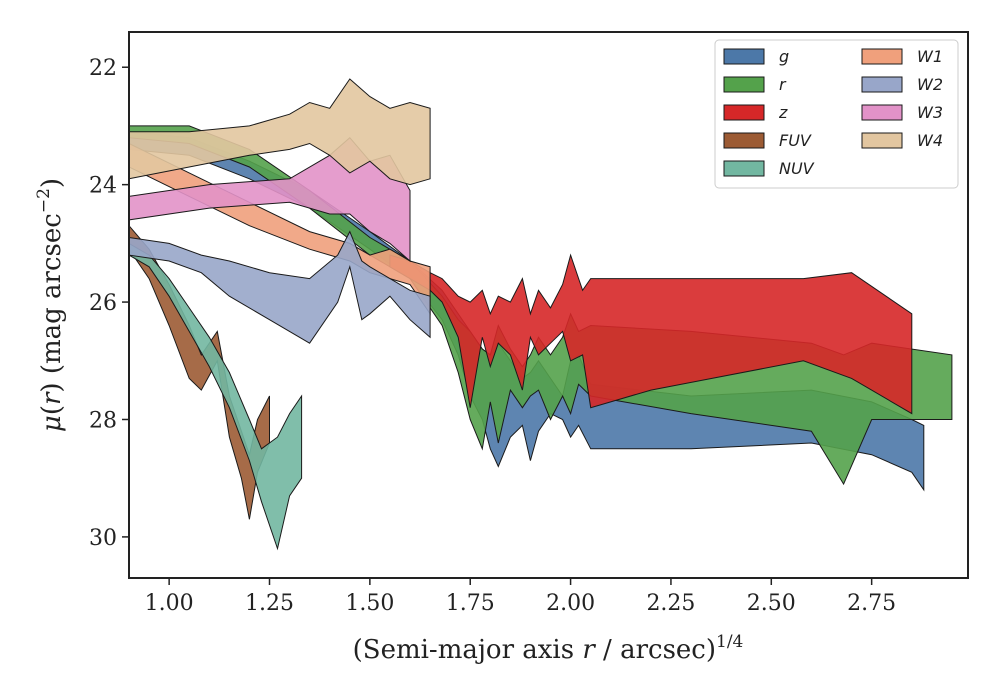 The image size is (1000, 700). What do you see at coordinates (871, 603) in the screenshot?
I see `x-tick-label: 2.75` at bounding box center [871, 603].